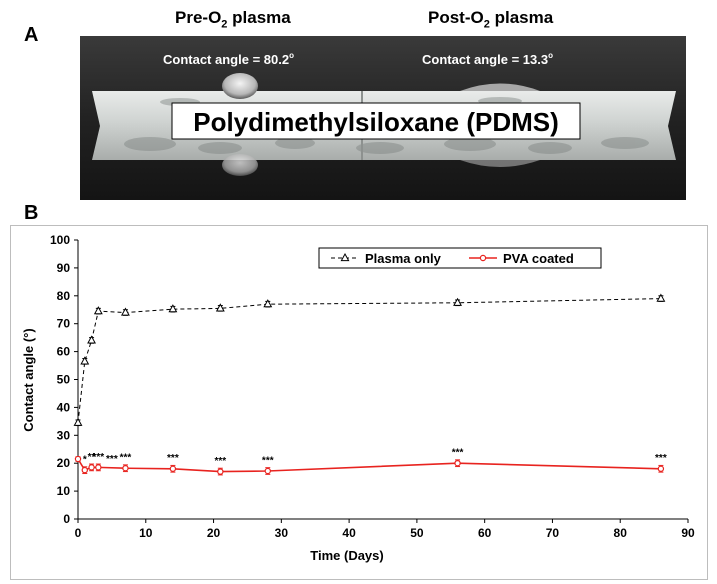 This screenshot has width=717, height=584. I want to click on legend-label-plasma: Plasma only, so click(403, 258).